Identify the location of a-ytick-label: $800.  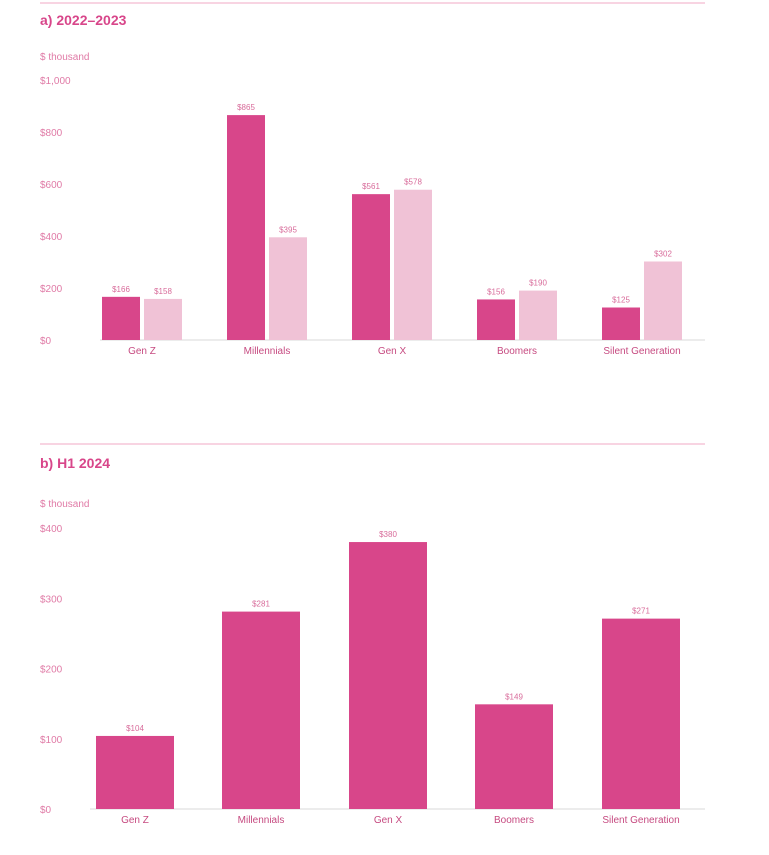
(51, 133).